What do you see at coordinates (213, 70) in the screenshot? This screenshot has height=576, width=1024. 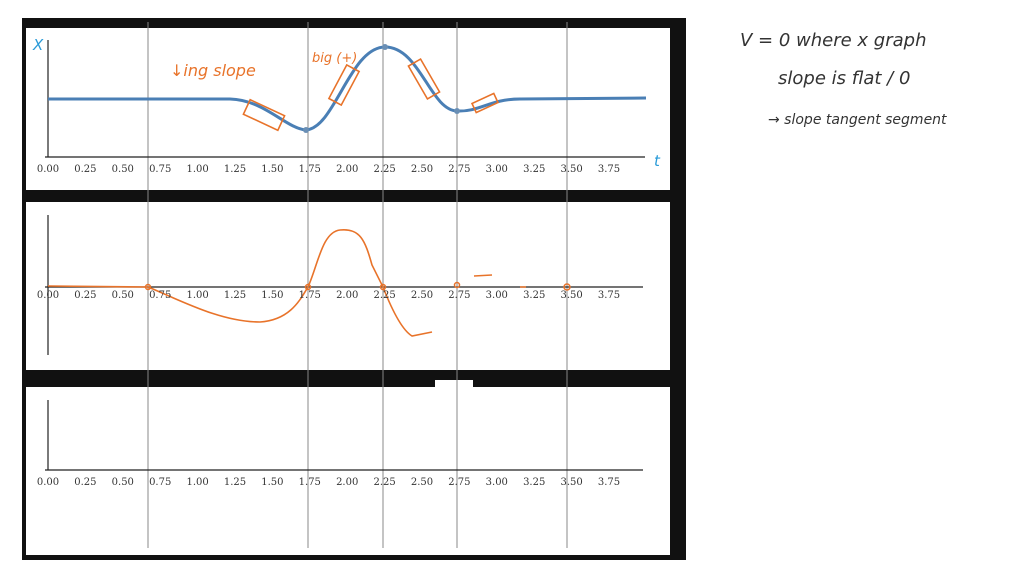 I see `annotation: ↓ing slope` at bounding box center [213, 70].